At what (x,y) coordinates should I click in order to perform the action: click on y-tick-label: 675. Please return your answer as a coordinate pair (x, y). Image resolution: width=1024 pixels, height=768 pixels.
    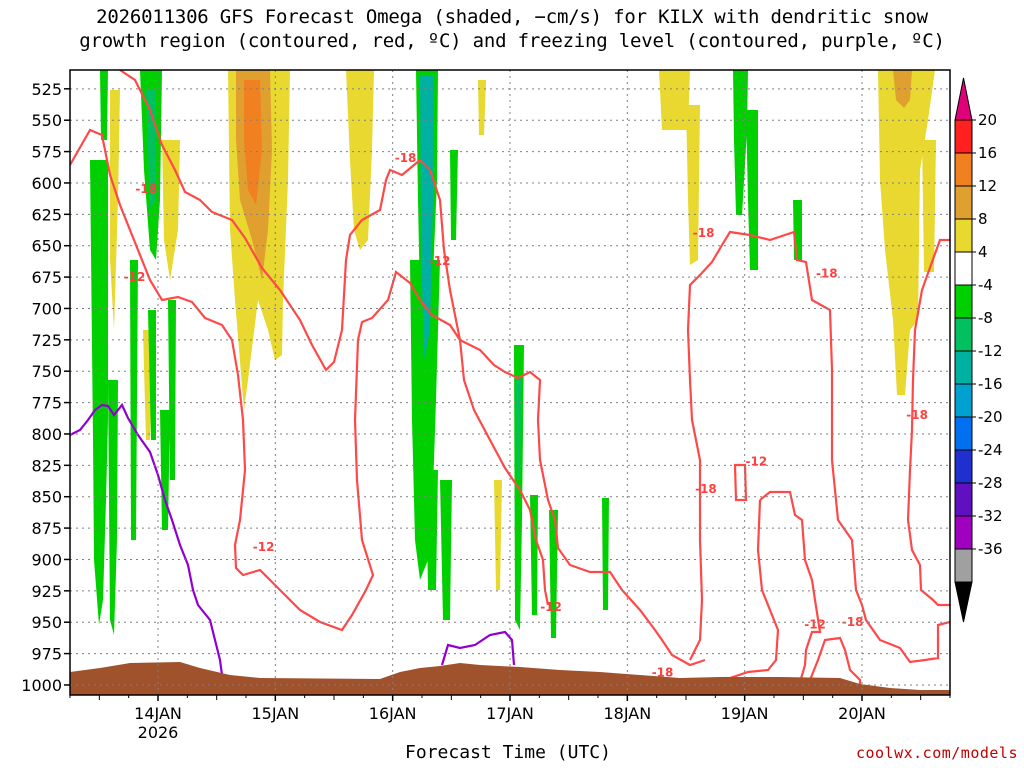
    Looking at the image, I should click on (46, 277).